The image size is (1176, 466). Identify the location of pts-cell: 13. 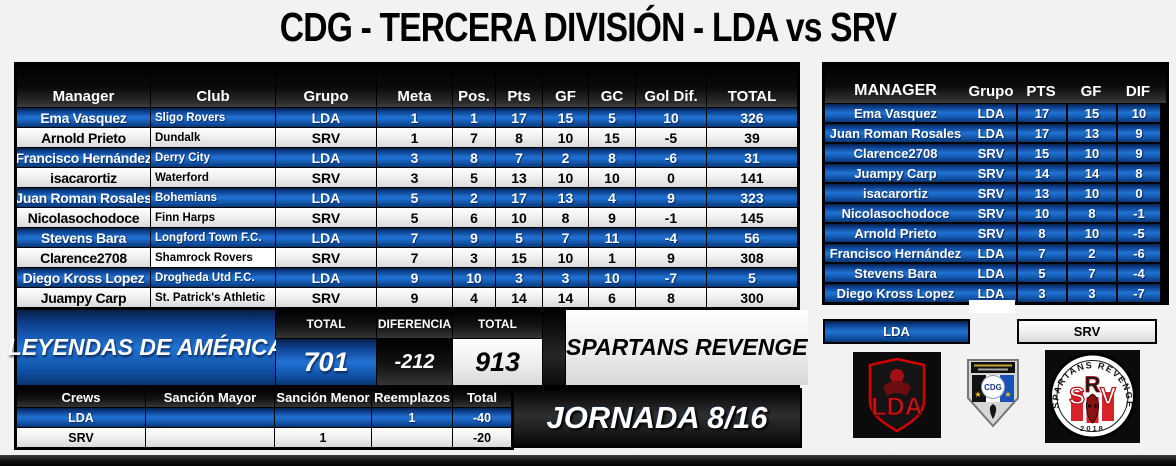
(519, 177).